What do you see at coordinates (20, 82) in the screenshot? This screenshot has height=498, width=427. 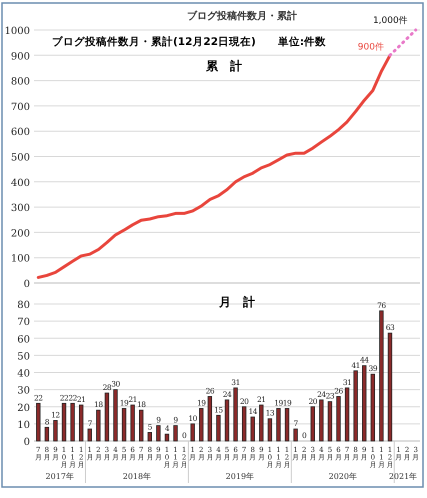 I see `y-tick-label: 800` at bounding box center [20, 82].